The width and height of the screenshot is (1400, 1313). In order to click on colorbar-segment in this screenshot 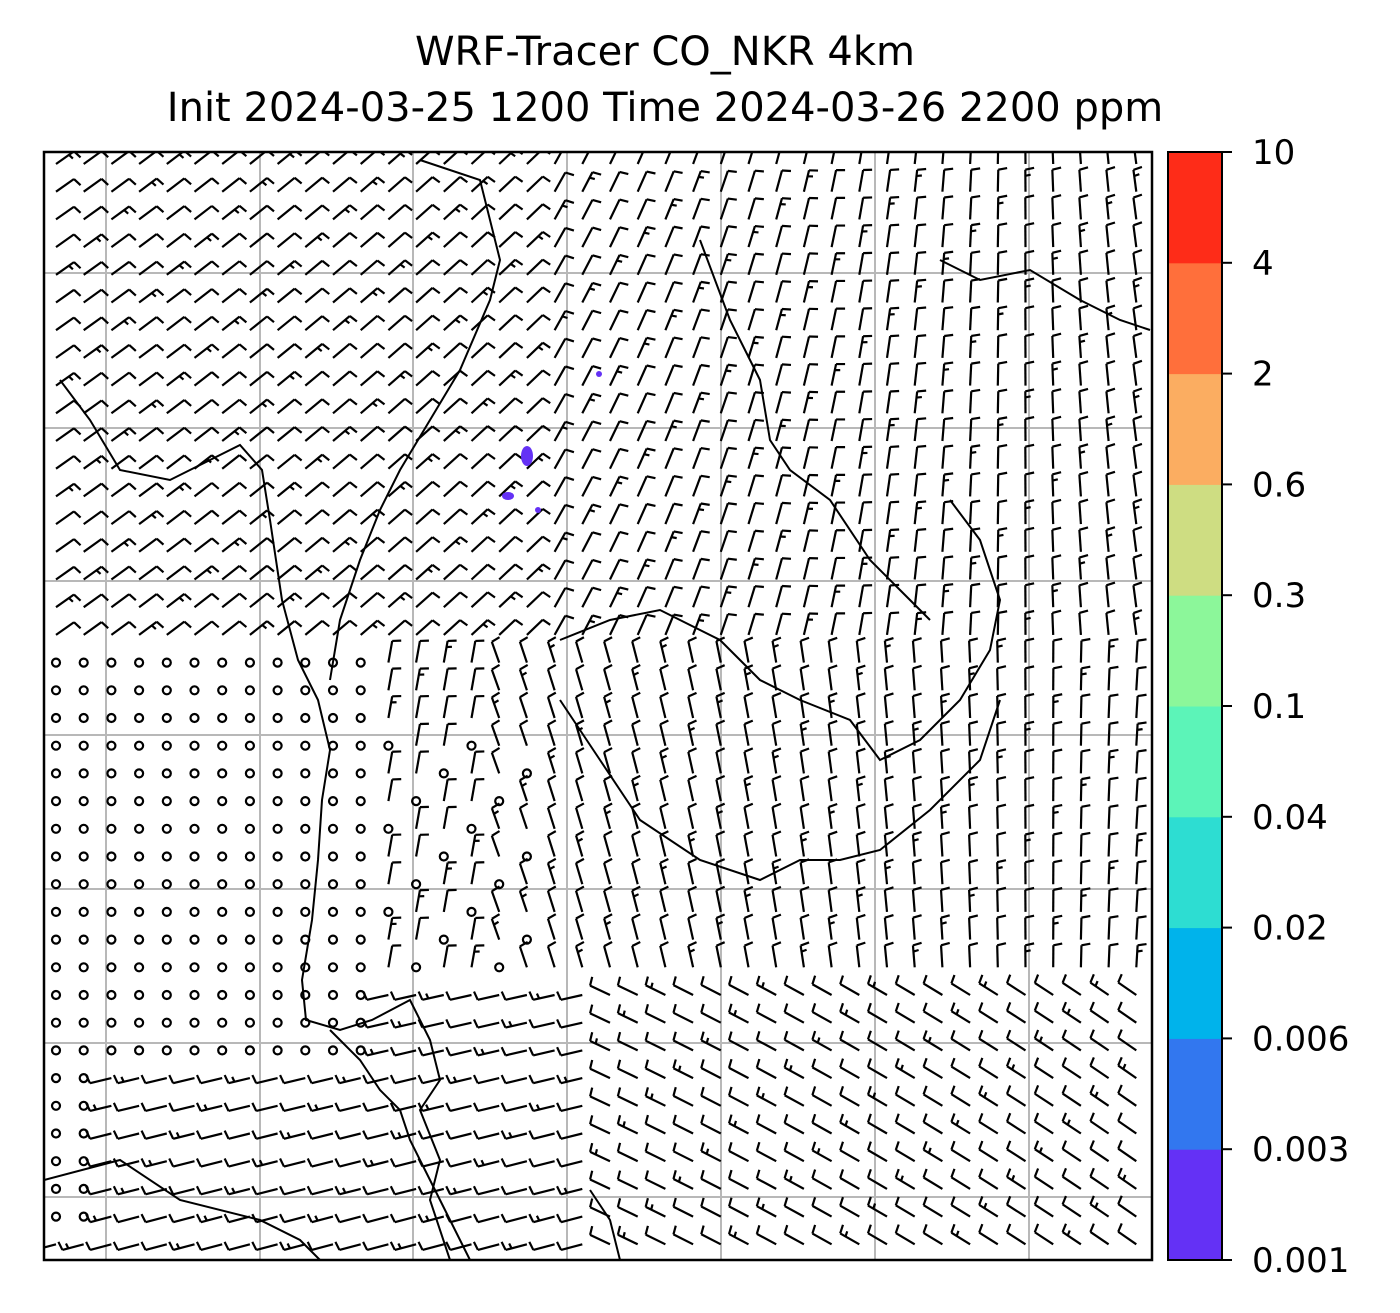, I will do `click(1195, 540)`.